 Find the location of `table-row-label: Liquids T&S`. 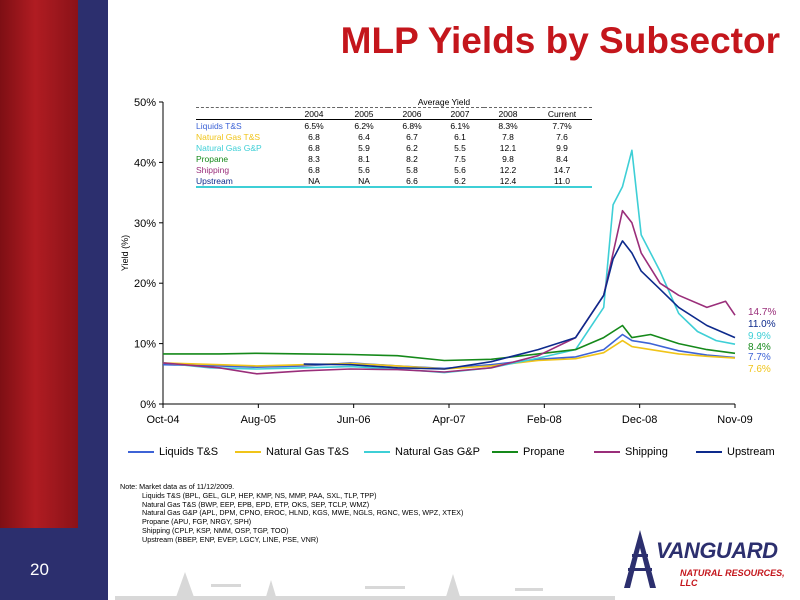

table-row-label: Liquids T&S is located at coordinates (219, 125).